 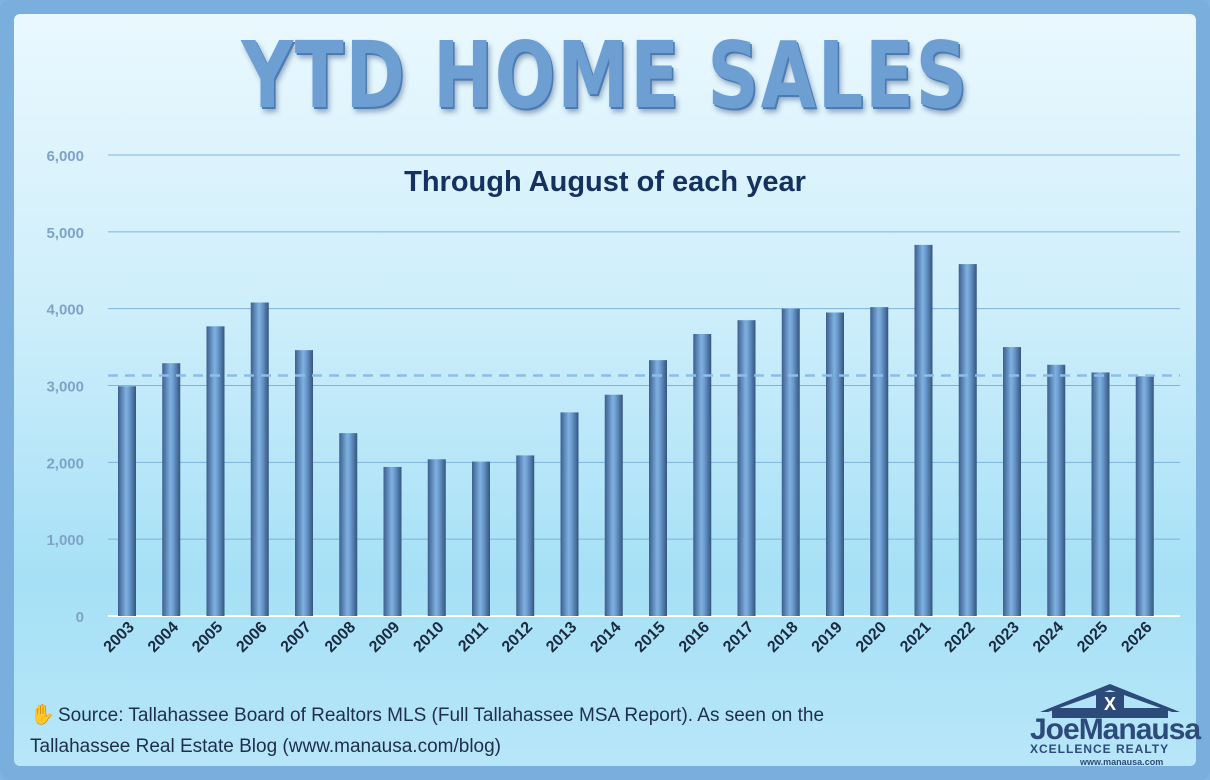 What do you see at coordinates (65, 310) in the screenshot?
I see `y-tick-label: 4,000` at bounding box center [65, 310].